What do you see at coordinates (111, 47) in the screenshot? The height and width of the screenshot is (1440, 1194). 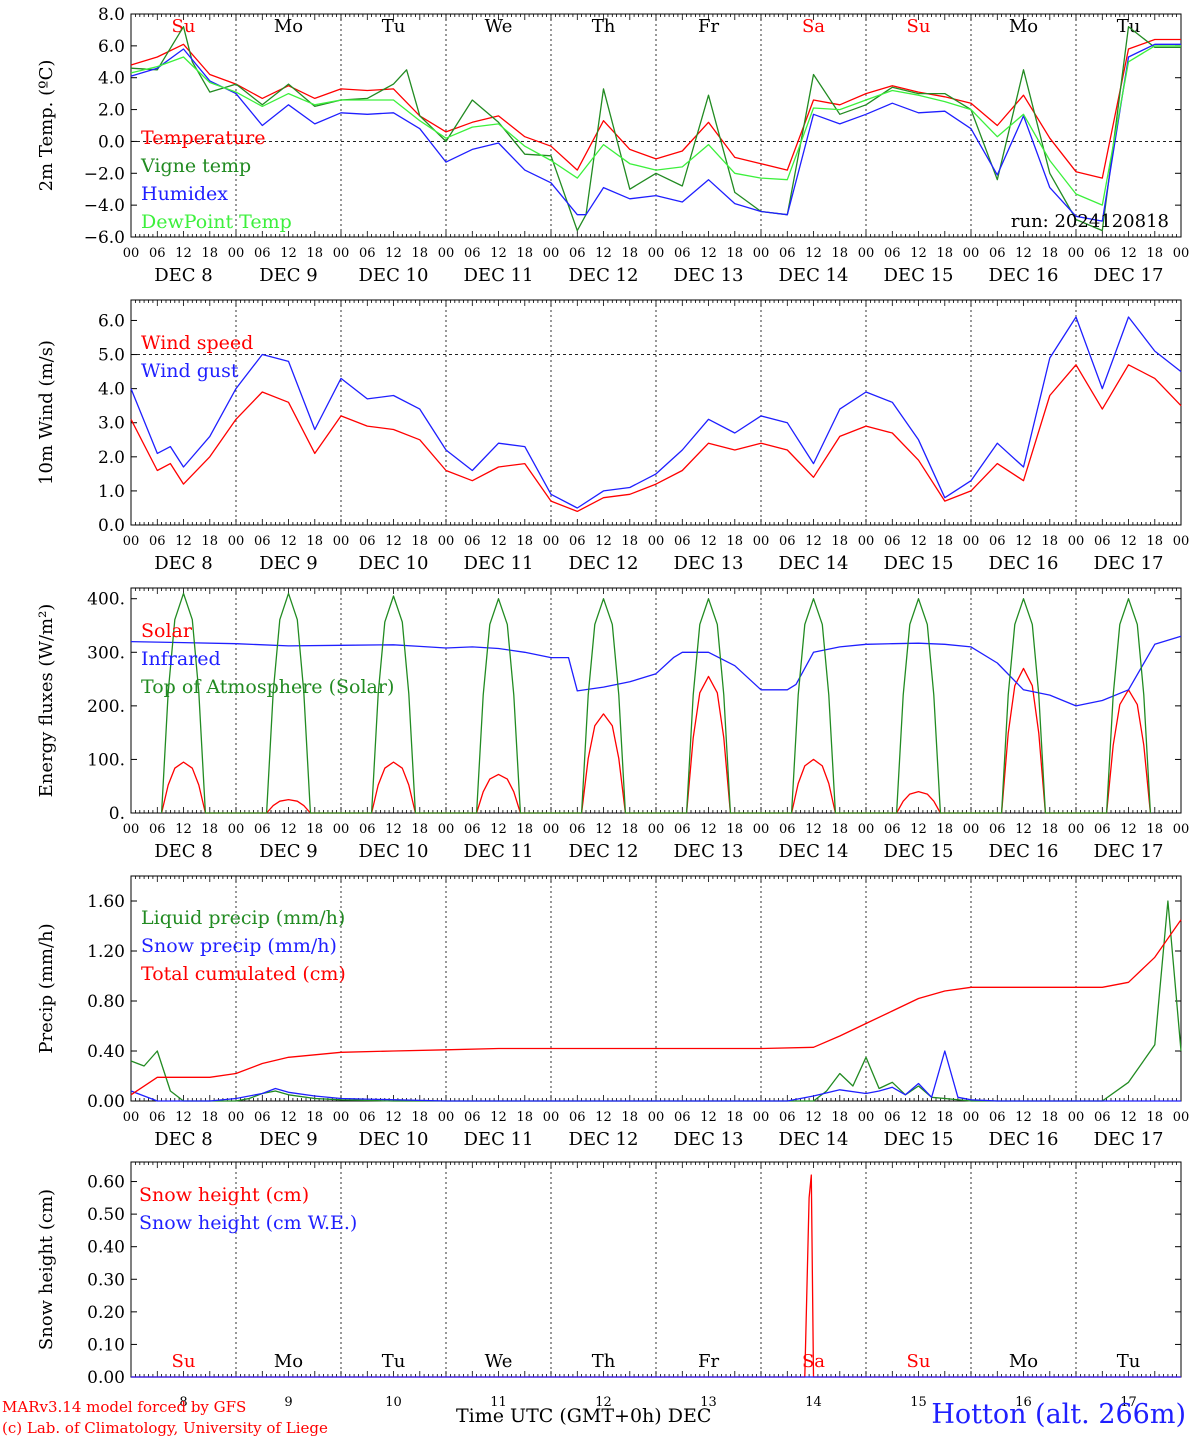 I see `y-tick-label: 6.0` at bounding box center [111, 47].